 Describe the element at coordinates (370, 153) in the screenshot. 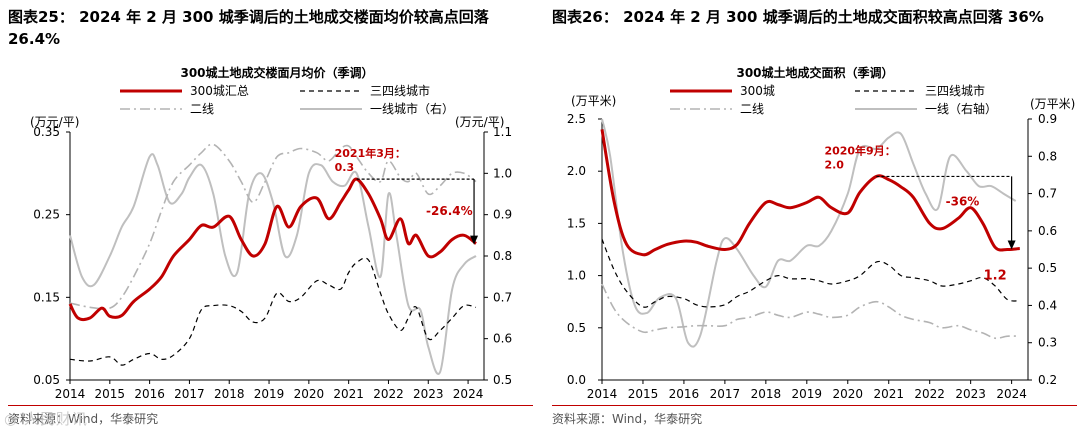

I see `peak-date-label: 2021年3月：` at that location.